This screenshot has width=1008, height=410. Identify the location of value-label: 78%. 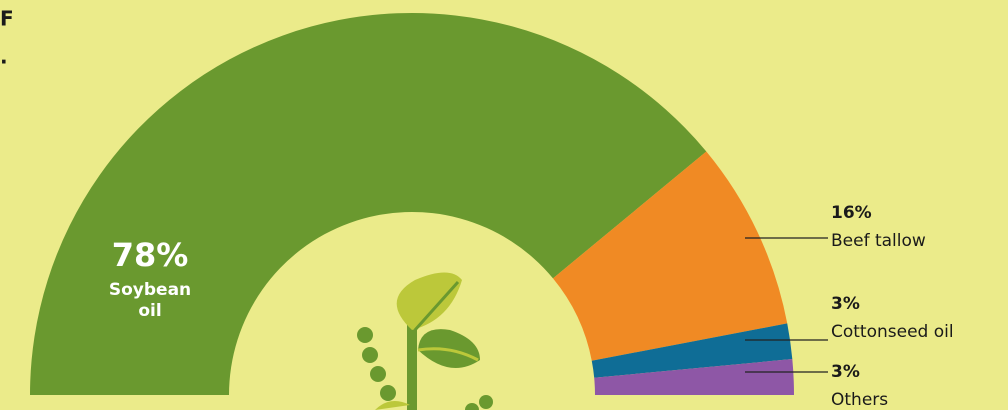
(150, 255).